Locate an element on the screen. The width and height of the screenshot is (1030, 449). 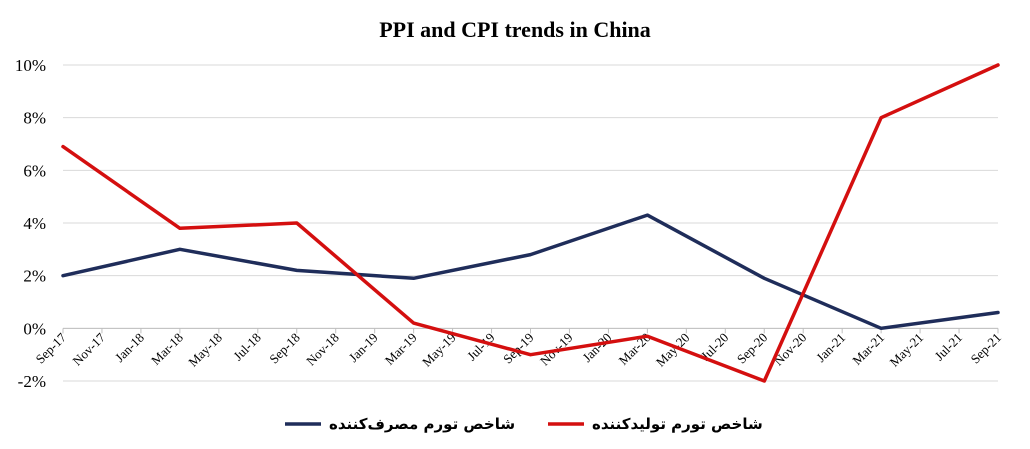
y-axis: 10% 8% 6% 4% 2% 0% -2% is located at coordinates (30, 223).